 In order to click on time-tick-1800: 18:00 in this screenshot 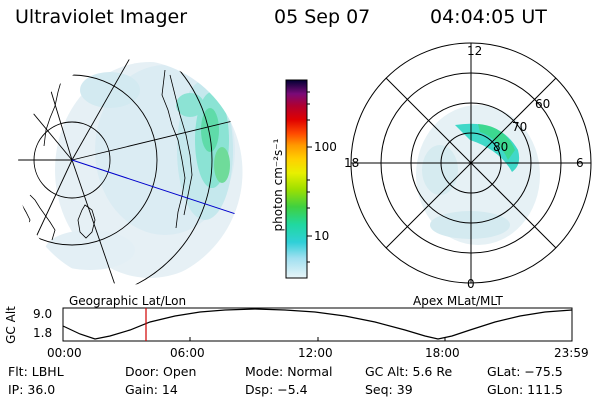, I will do `click(442, 353)`.